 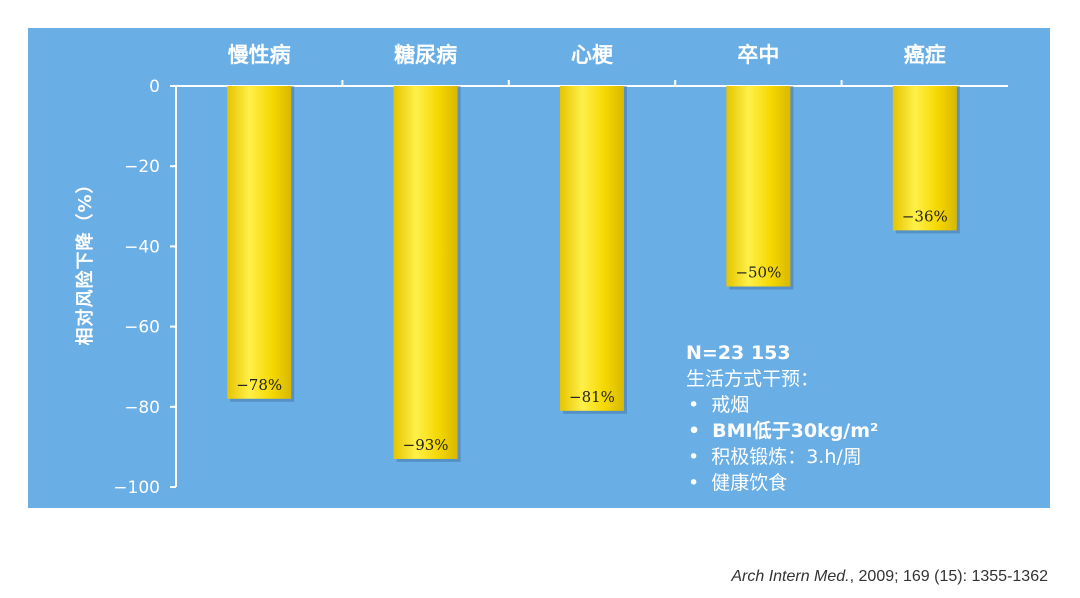 What do you see at coordinates (142, 328) in the screenshot?
I see `y-tick-label: −60` at bounding box center [142, 328].